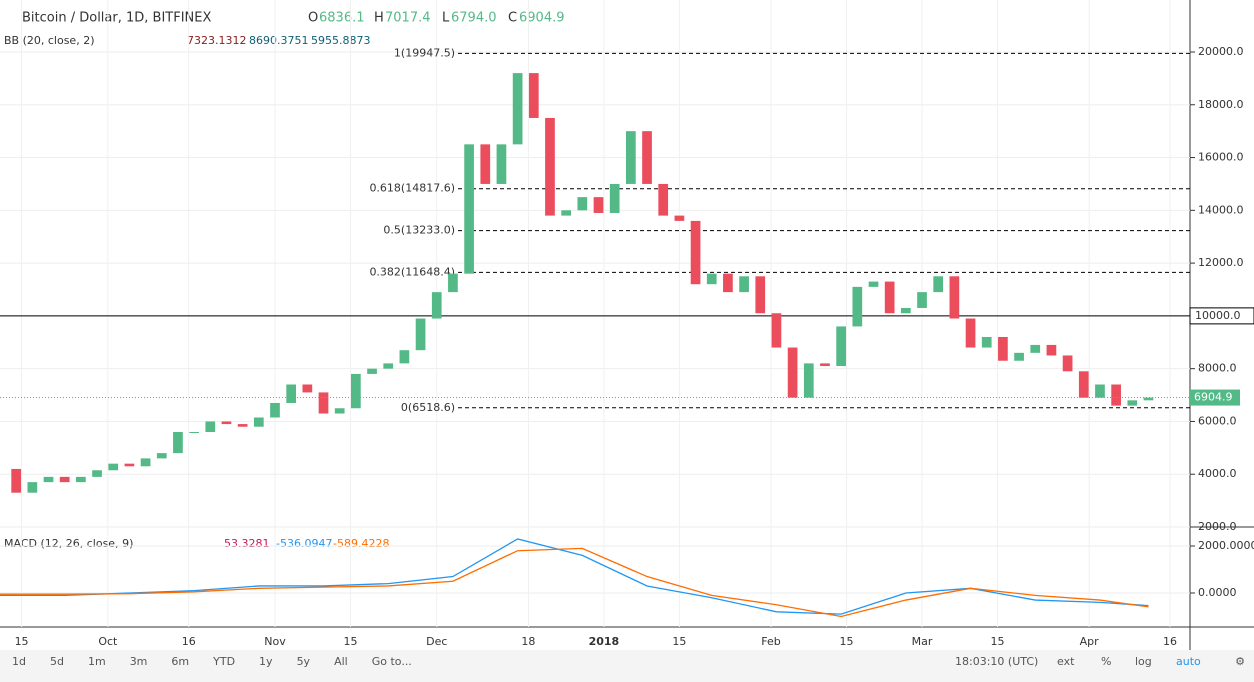 Image resolution: width=1254 pixels, height=682 pixels. What do you see at coordinates (108, 641) in the screenshot?
I see `x-tick-label: Oct` at bounding box center [108, 641].